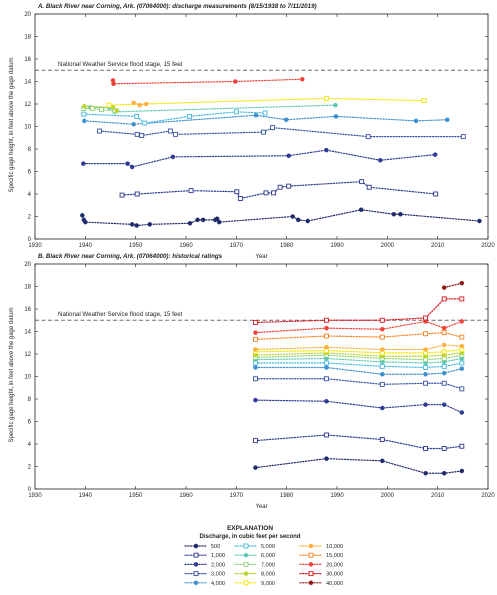  I want to click on y-tick-label: 6, so click(30, 423).